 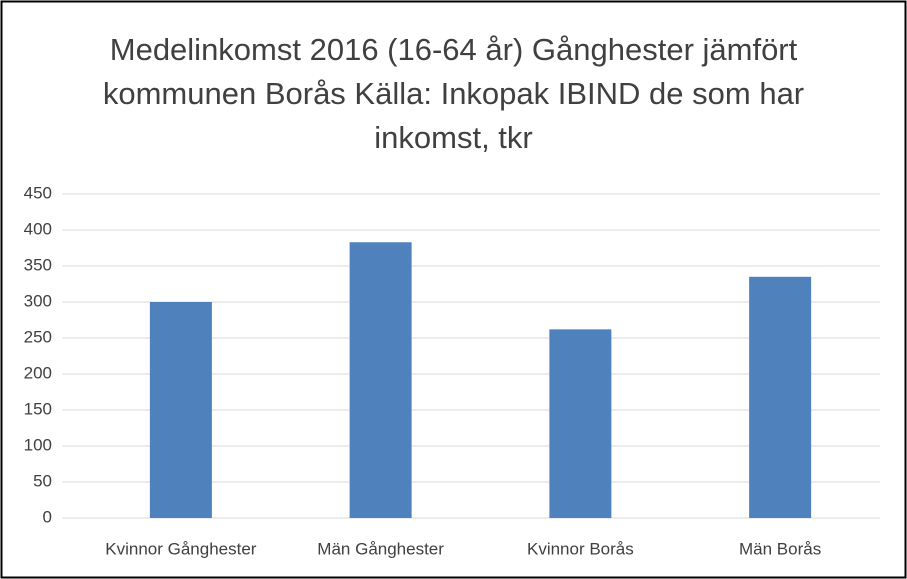 What do you see at coordinates (380, 548) in the screenshot?
I see `x-tick-label: Män Gånghester` at bounding box center [380, 548].